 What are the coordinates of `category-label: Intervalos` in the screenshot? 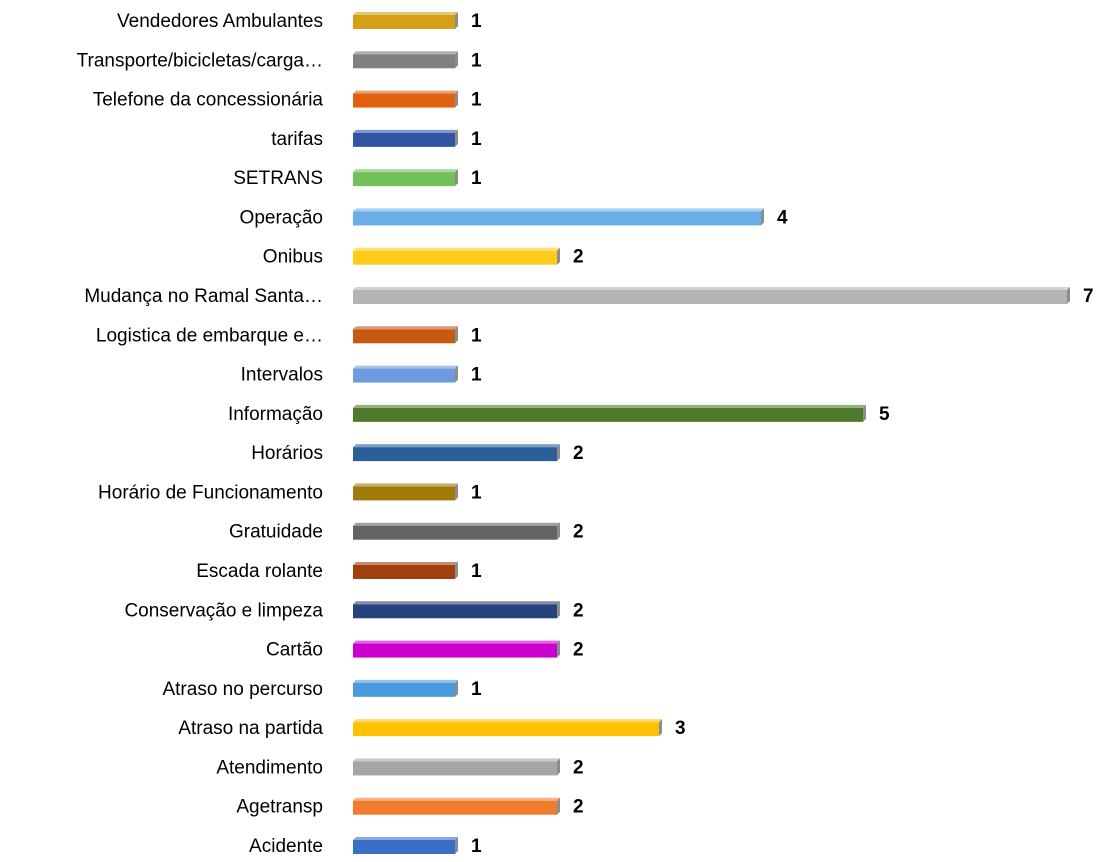 It's located at (282, 375).